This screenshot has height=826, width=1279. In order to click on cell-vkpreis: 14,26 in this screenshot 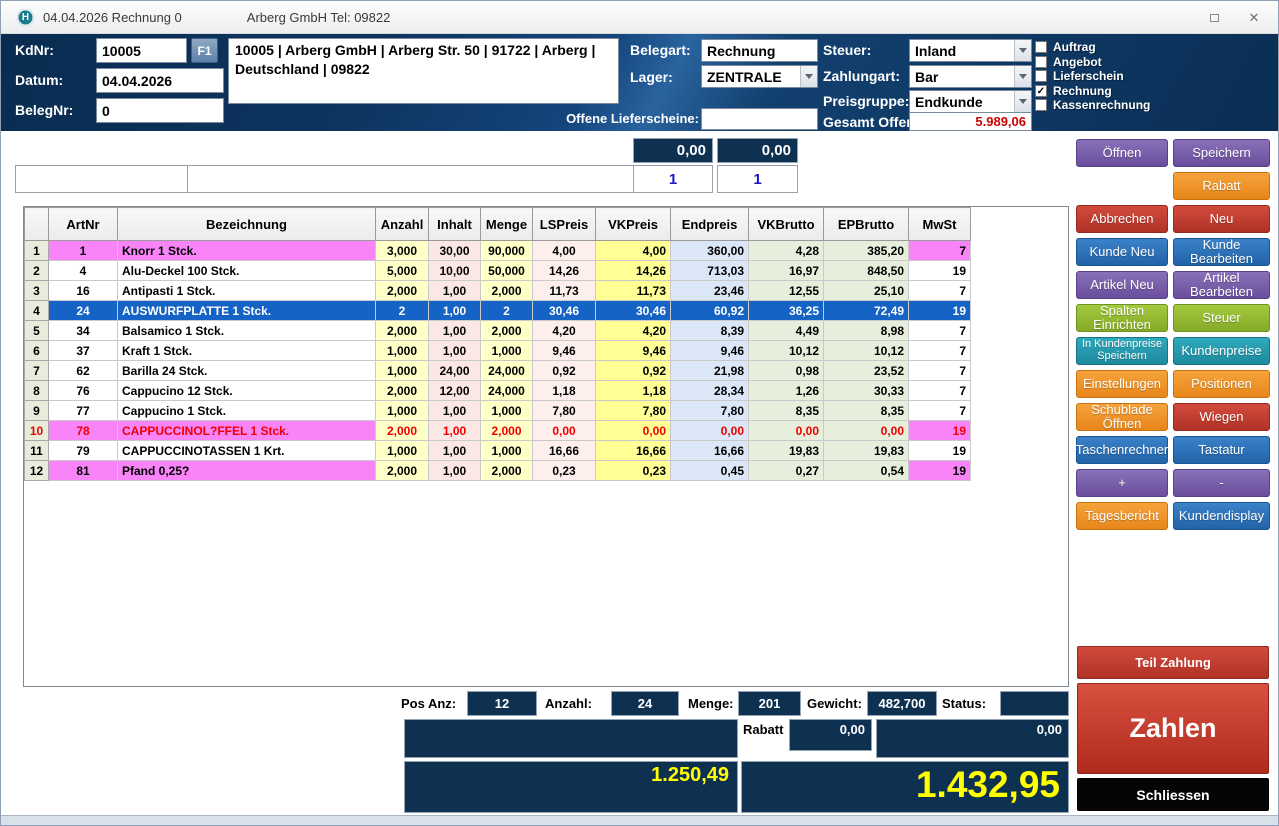, I will do `click(633, 270)`.